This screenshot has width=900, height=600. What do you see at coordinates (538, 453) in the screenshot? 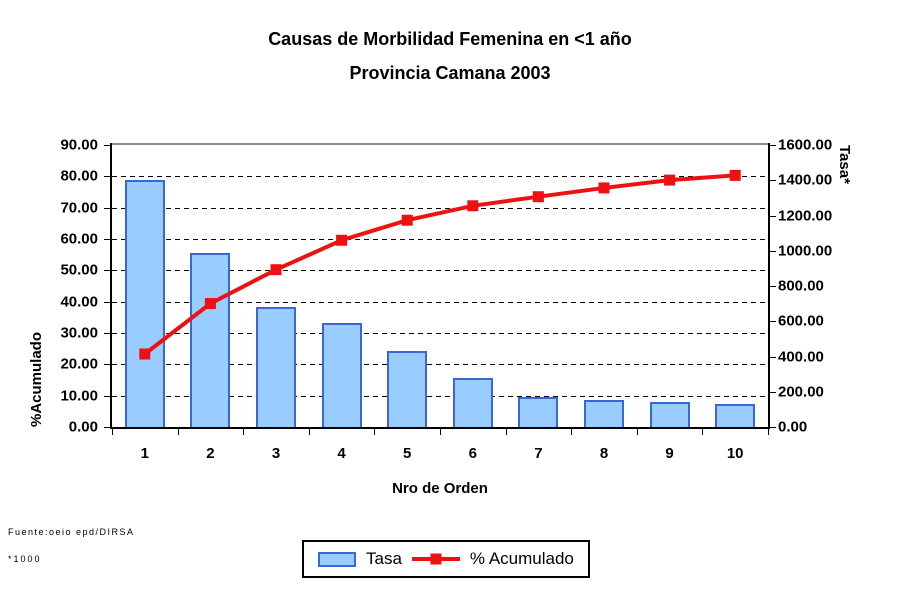
I see `x-axis-tick-label: 7` at bounding box center [538, 453].